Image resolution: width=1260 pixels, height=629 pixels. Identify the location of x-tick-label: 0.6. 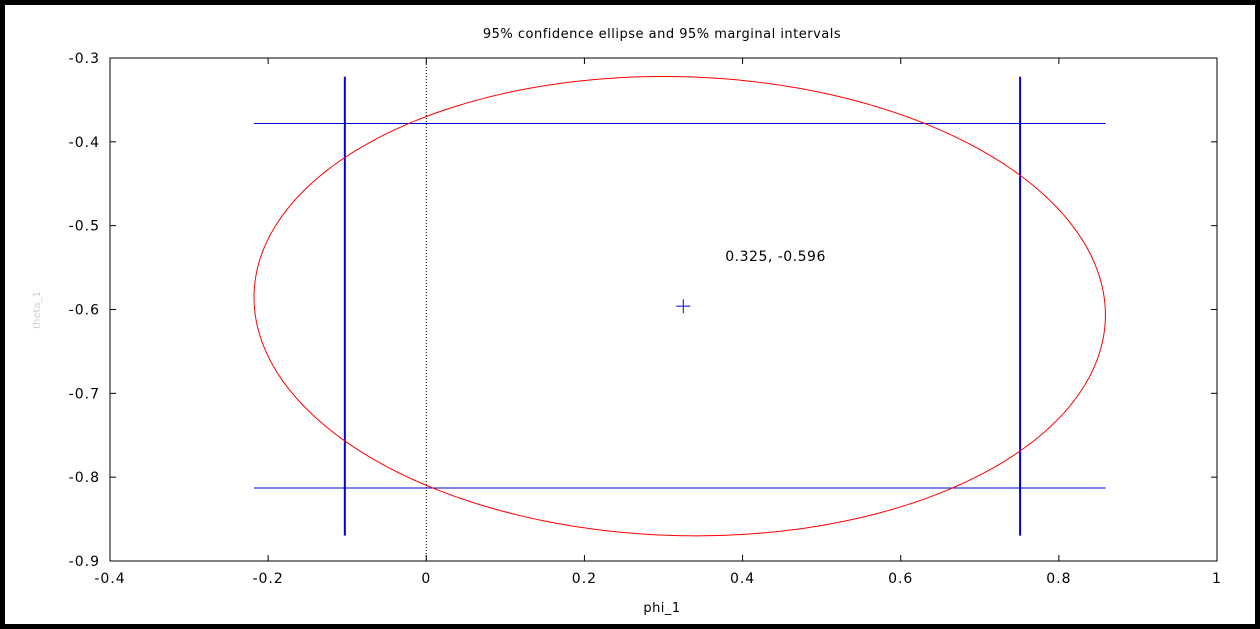
(900, 579).